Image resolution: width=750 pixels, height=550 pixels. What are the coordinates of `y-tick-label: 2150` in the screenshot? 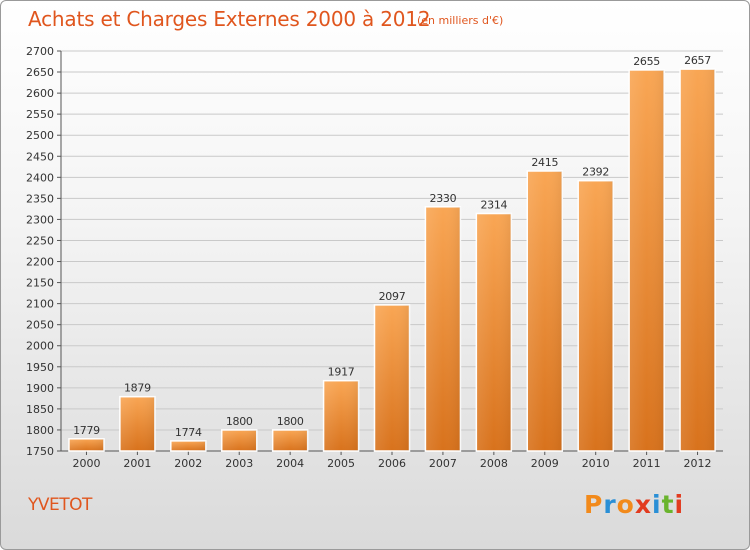 It's located at (40, 283).